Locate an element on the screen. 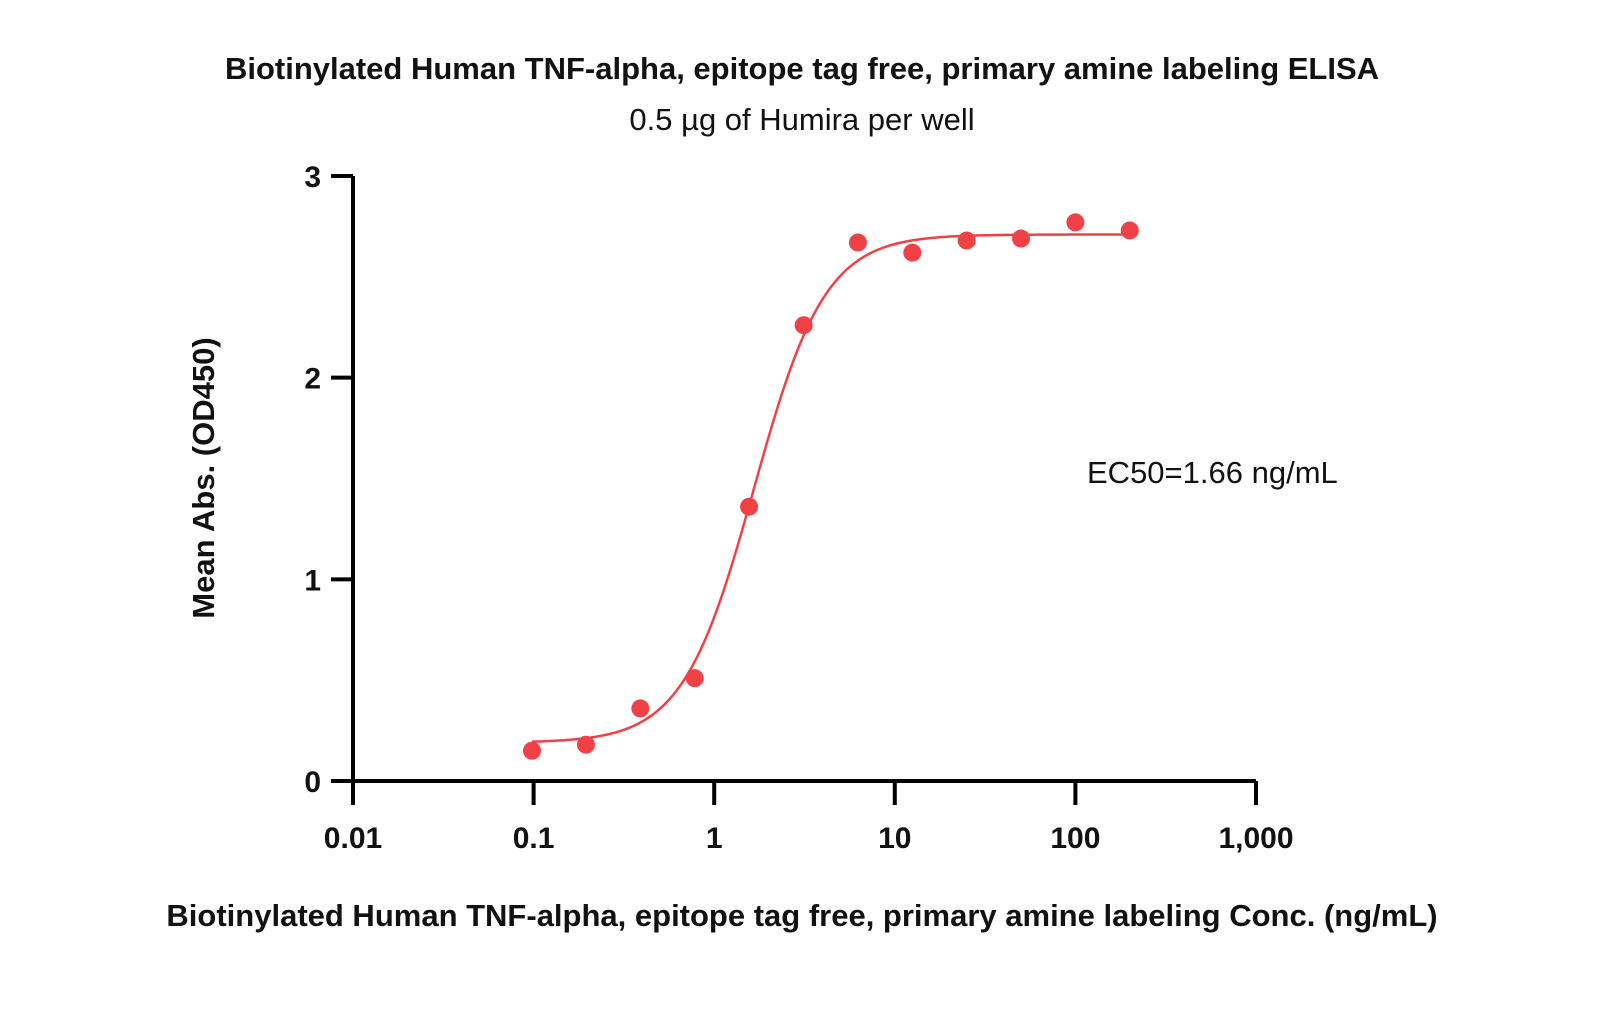  ec50-annotation: EC50=1.66 ng/mL is located at coordinates (1212, 472).